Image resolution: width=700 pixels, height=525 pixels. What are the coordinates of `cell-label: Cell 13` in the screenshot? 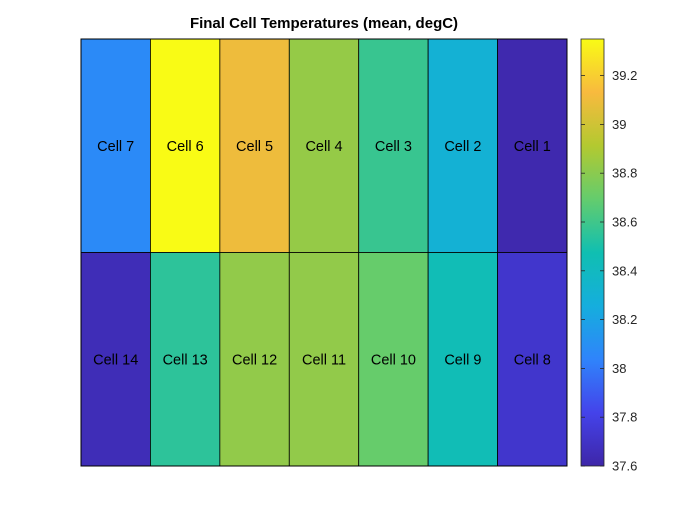 It's located at (185, 360).